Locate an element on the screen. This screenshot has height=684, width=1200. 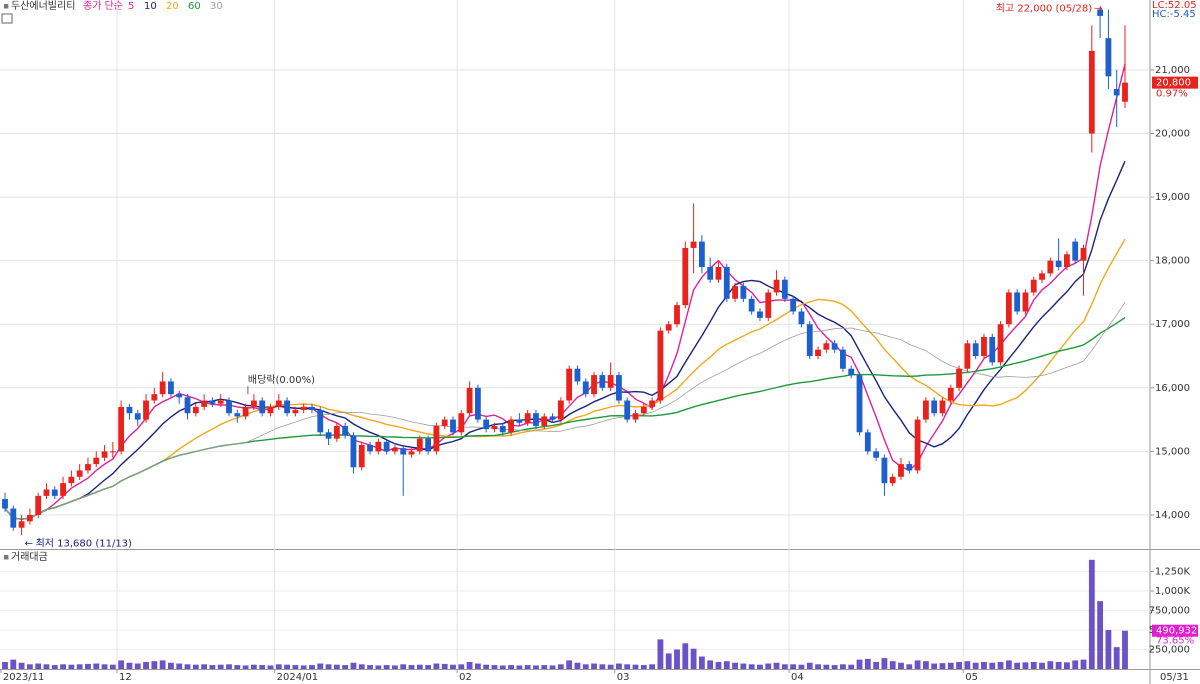
x-tick-label: 05 is located at coordinates (971, 677).